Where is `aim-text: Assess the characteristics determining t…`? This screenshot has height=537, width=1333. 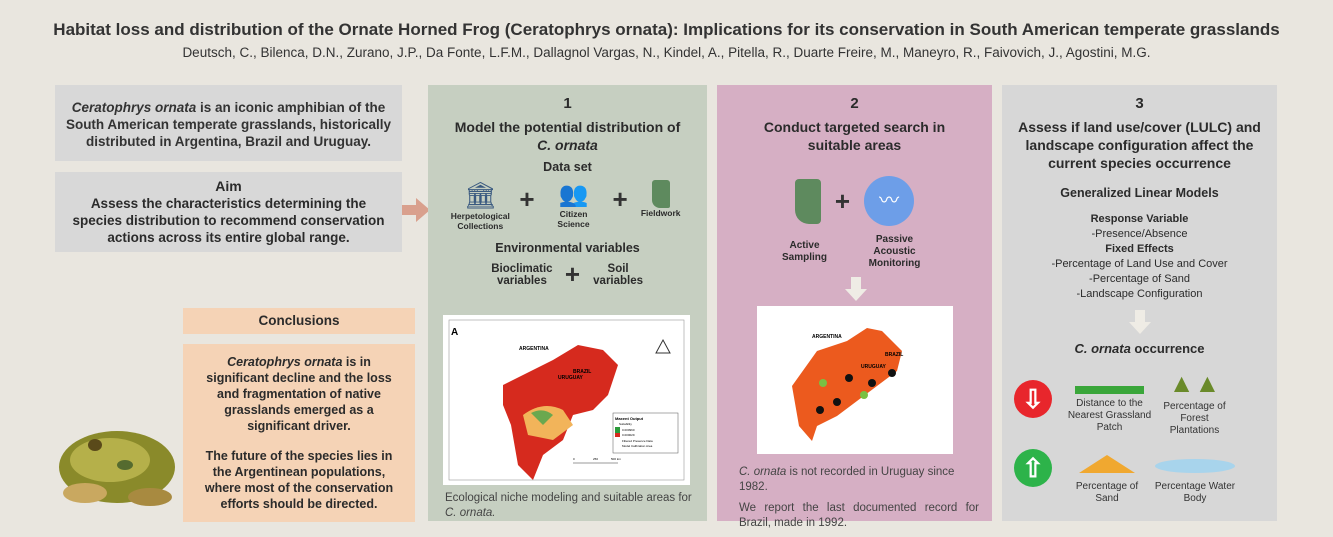 aim-text: Assess the characteristics determining t… is located at coordinates (228, 220).